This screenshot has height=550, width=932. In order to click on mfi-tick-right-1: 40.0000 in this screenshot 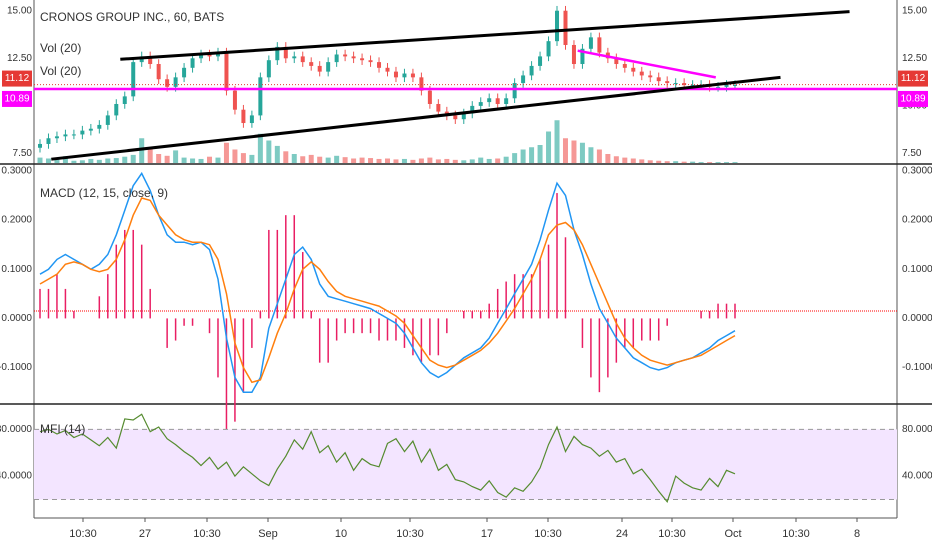, I will do `click(917, 476)`.